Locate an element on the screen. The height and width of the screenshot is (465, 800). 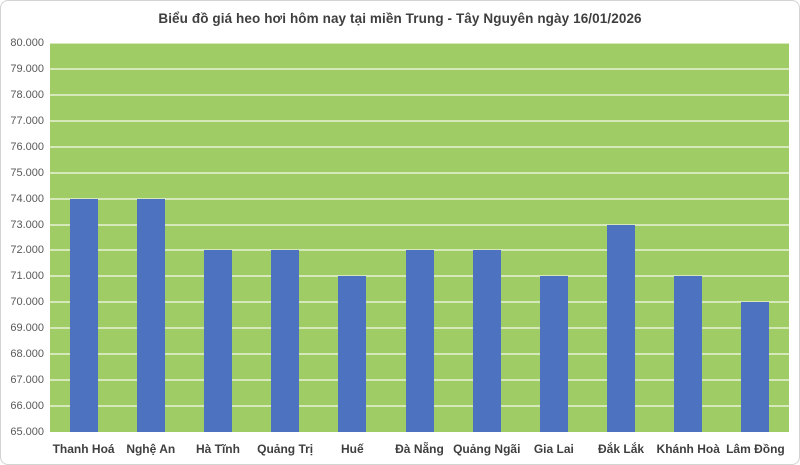
bar-Khánh Hoà is located at coordinates (688, 354).